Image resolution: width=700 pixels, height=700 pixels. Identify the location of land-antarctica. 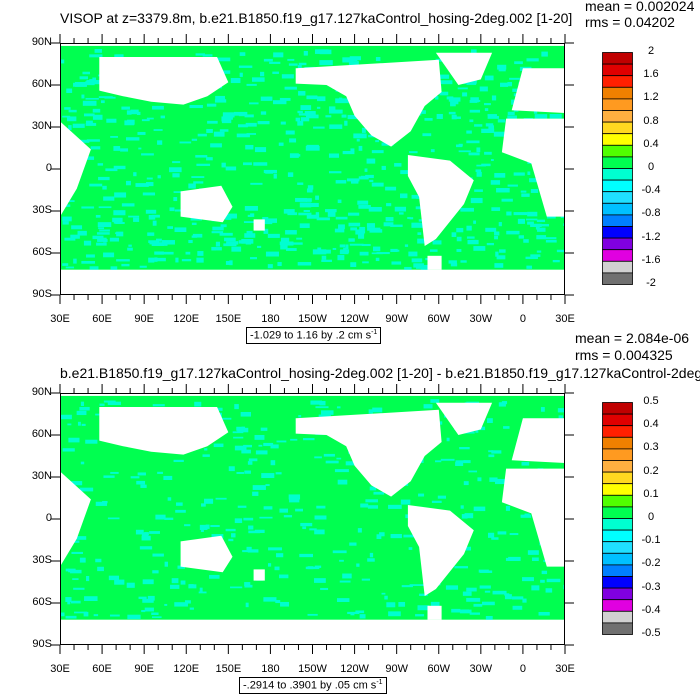
(312, 282).